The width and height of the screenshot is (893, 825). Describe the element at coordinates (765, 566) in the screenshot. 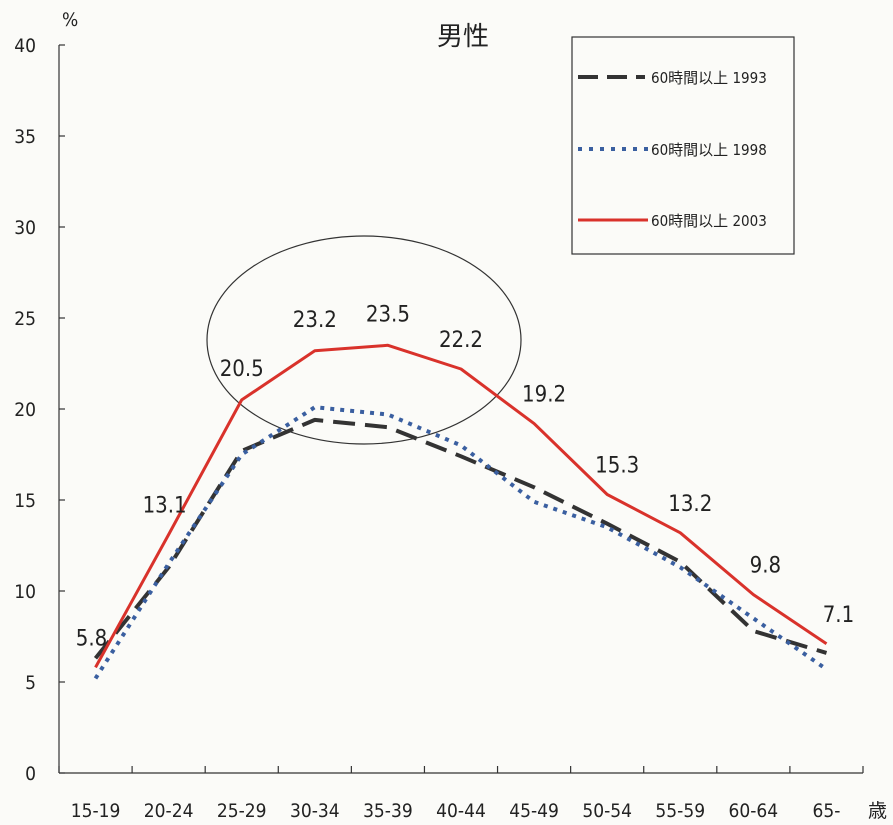

I see `data-label: 9.8` at that location.